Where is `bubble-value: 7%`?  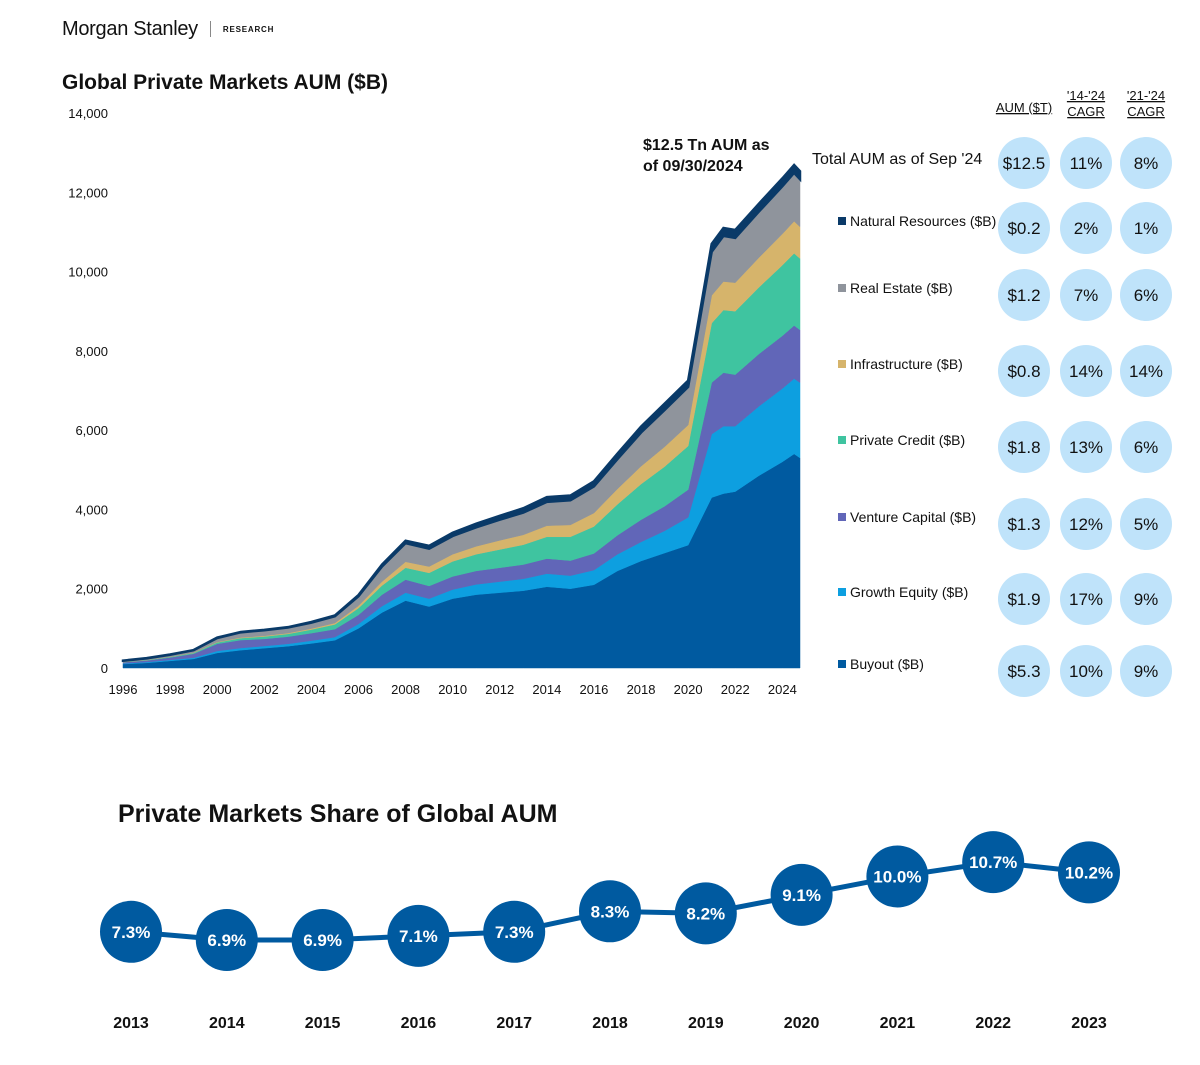
bubble-value: 7% is located at coordinates (1086, 295).